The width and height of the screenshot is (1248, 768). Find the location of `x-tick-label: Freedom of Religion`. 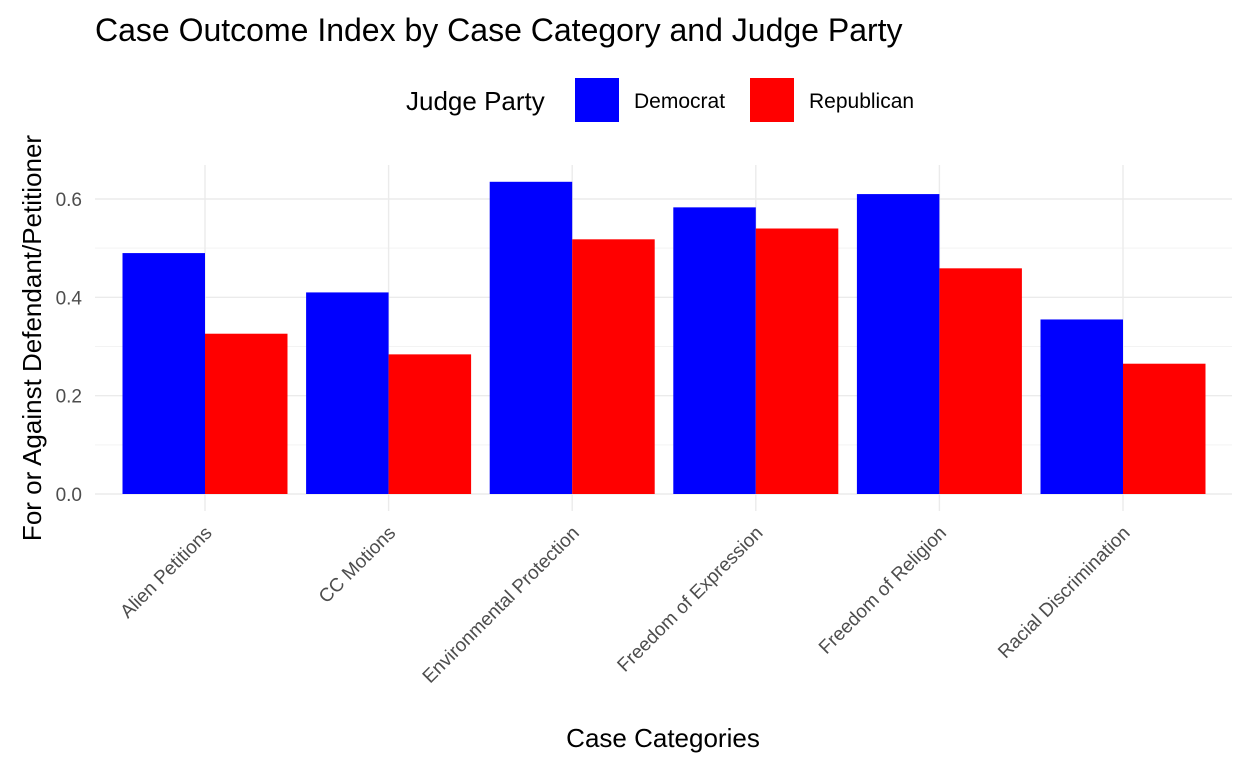

x-tick-label: Freedom of Religion is located at coordinates (883, 591).